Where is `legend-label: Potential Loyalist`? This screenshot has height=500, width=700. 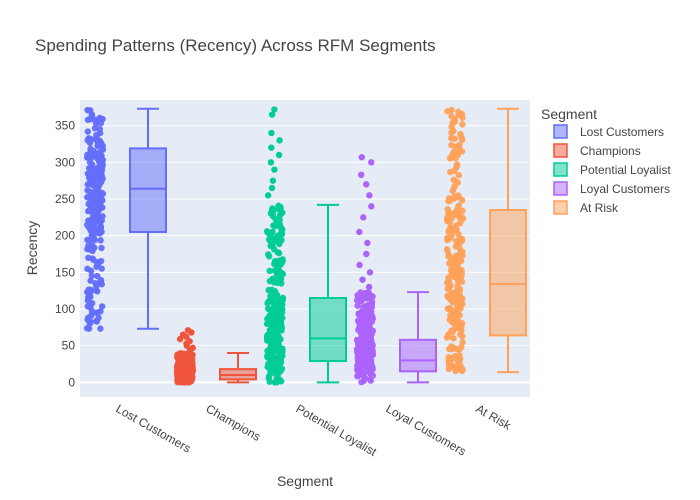 legend-label: Potential Loyalist is located at coordinates (625, 170).